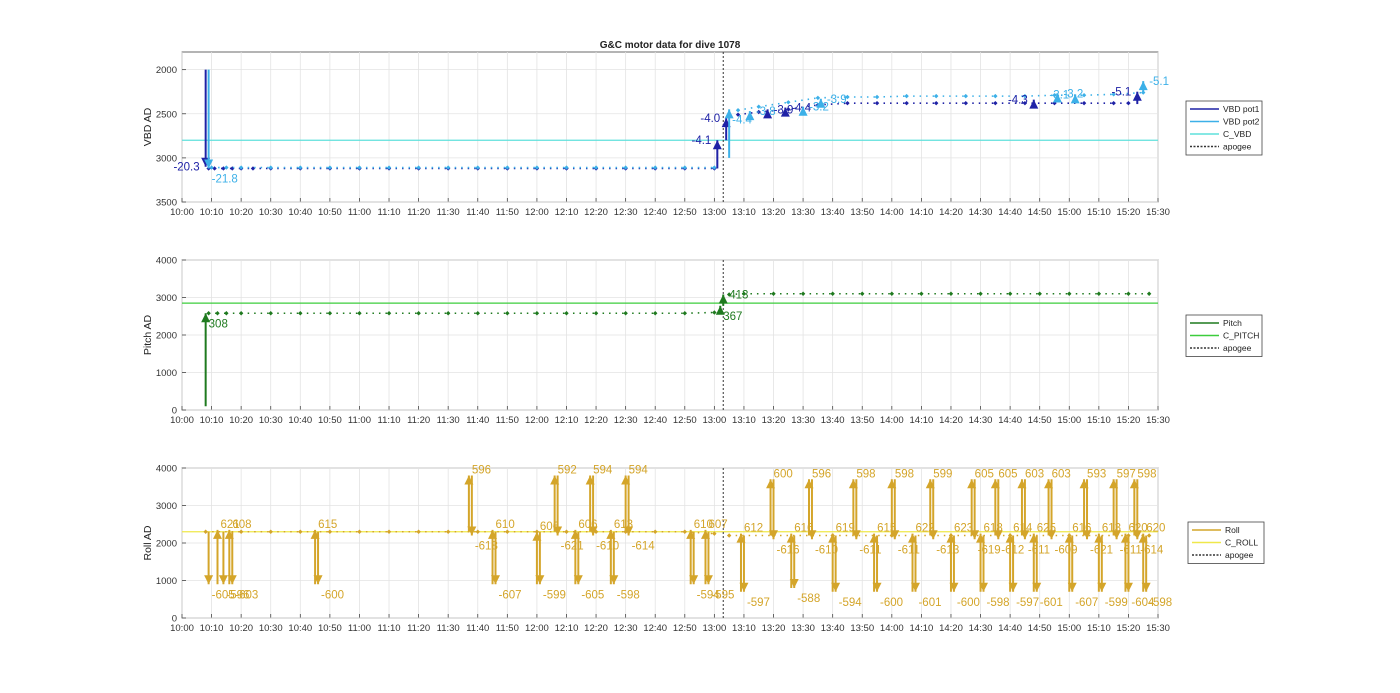 Image resolution: width=1400 pixels, height=693 pixels. I want to click on roll-ytick-label: 4000, so click(166, 469).